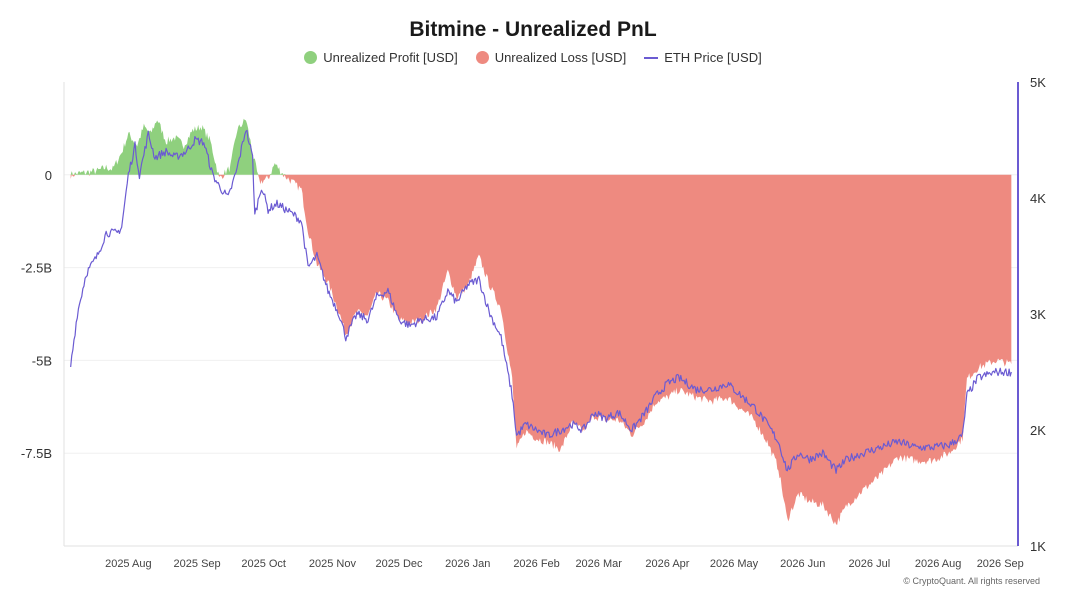  I want to click on legend-item-profit: Unrealized Profit [USD], so click(381, 57).